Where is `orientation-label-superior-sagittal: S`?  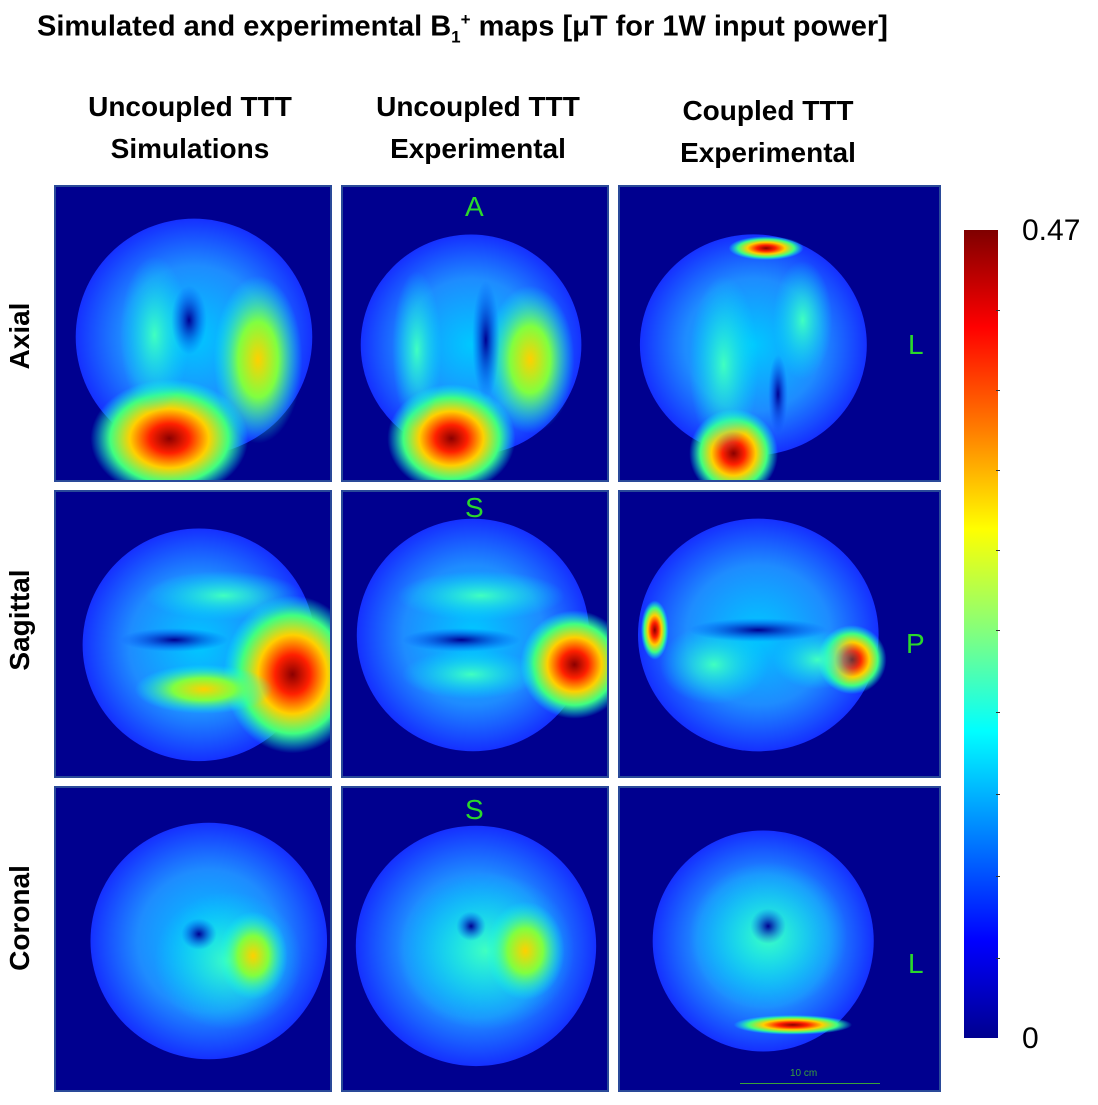 orientation-label-superior-sagittal: S is located at coordinates (474, 507).